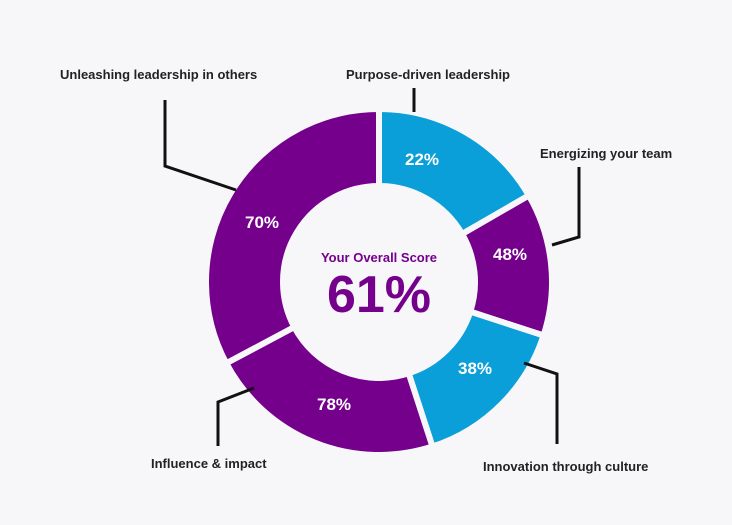 Image resolution: width=732 pixels, height=525 pixels. Describe the element at coordinates (379, 295) in the screenshot. I see `center-score: 61%` at that location.